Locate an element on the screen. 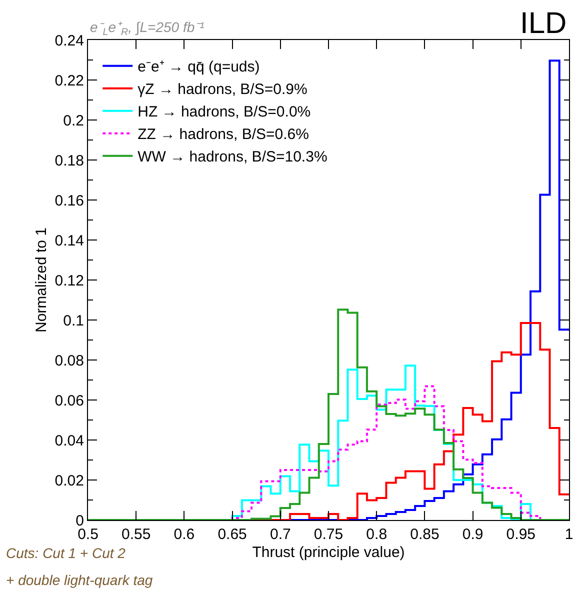 This screenshot has width=585, height=604. text: e⁻$_{L}$e⁺$_{R}$, ∫L=250 fb⁻¹ is located at coordinates (147, 28).